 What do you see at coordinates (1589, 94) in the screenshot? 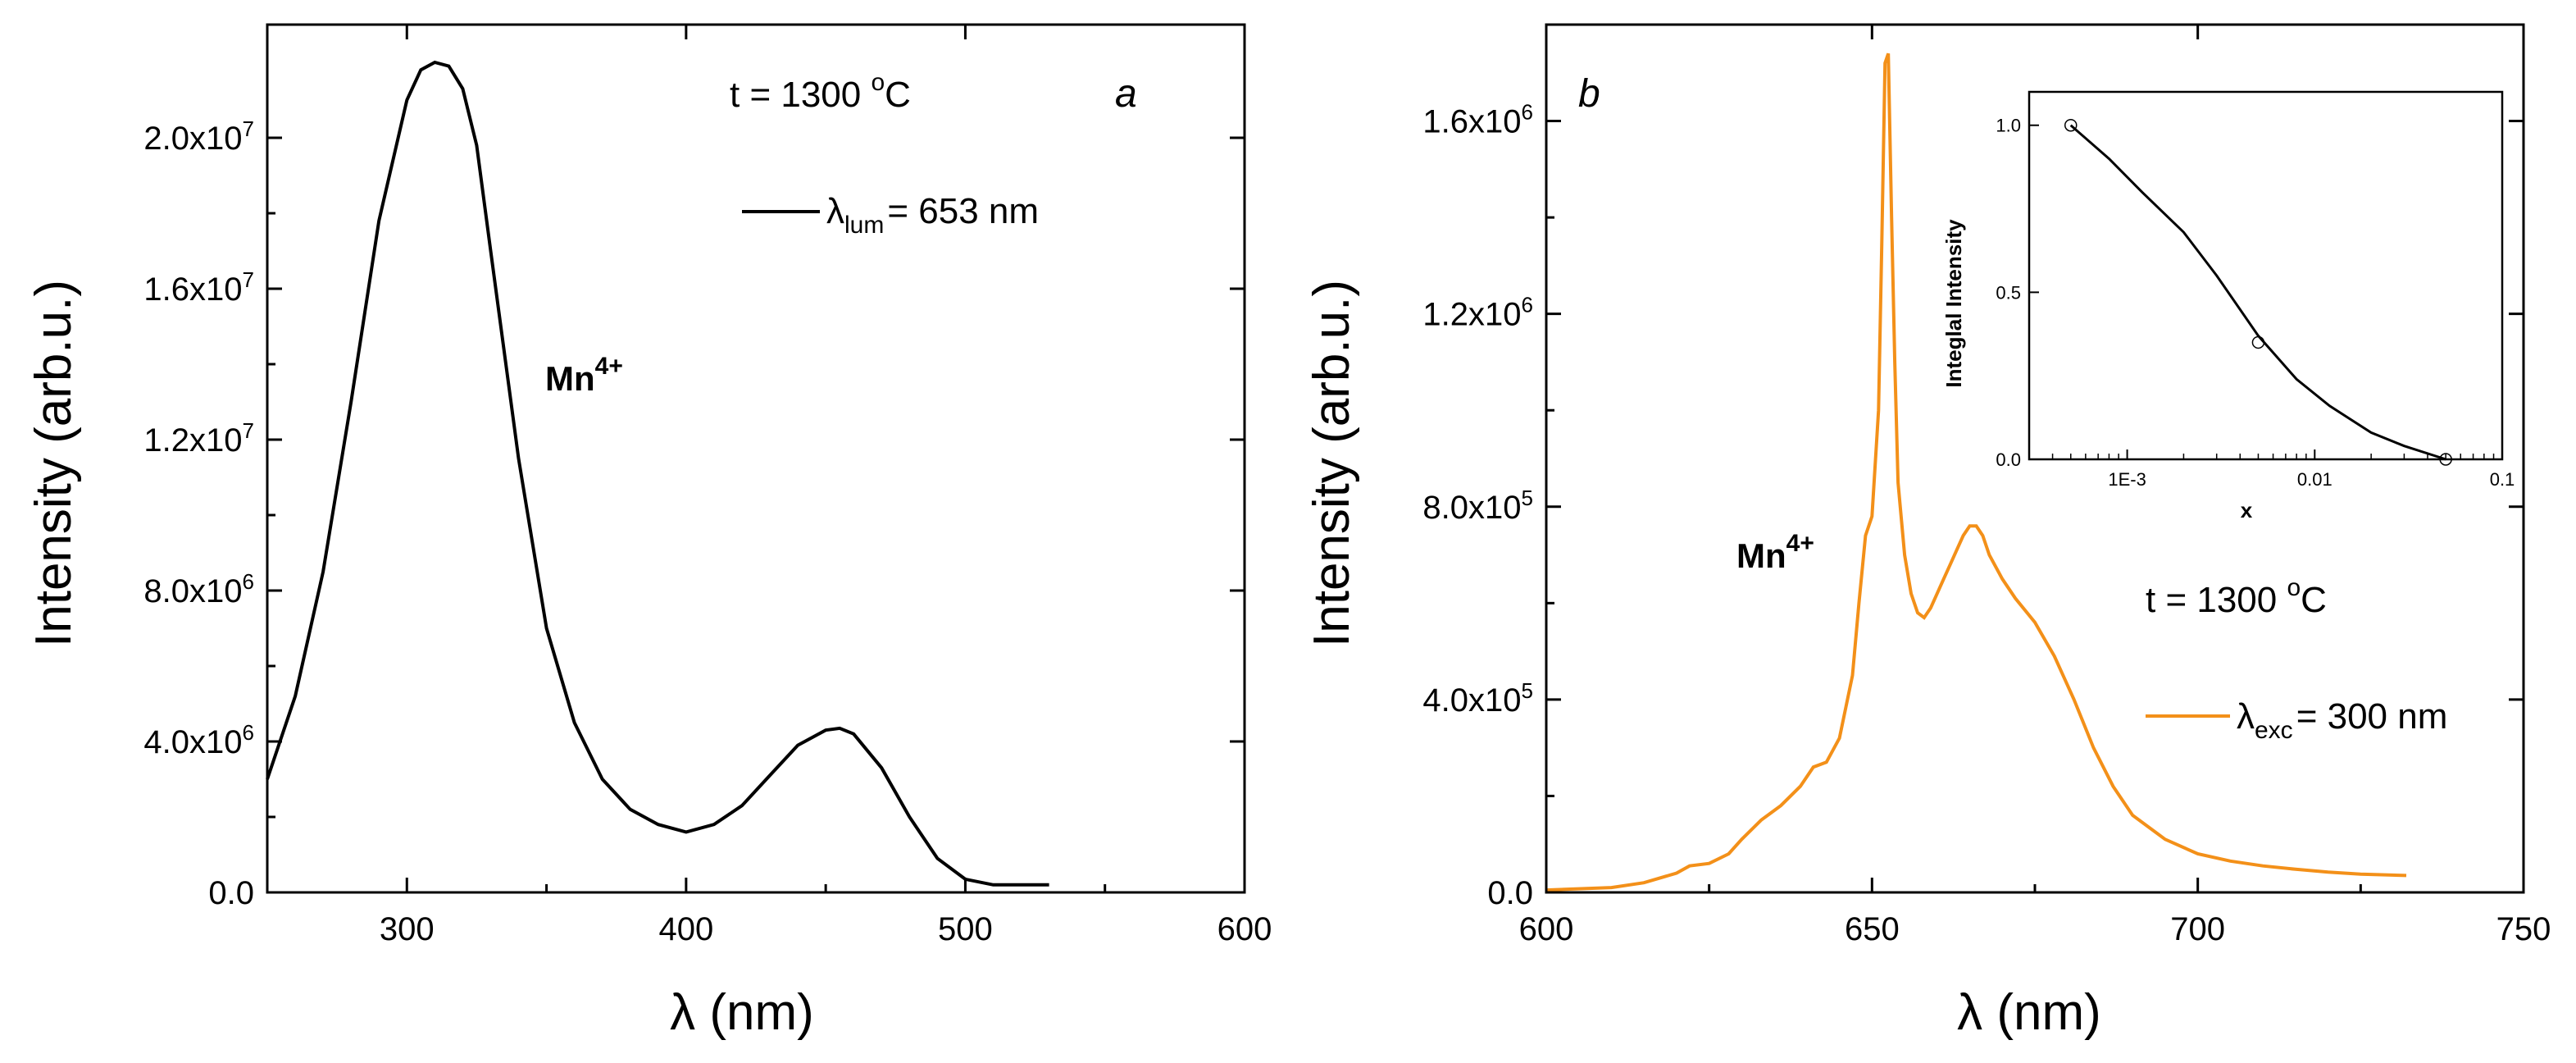
I see `panel-b-letter: b` at bounding box center [1589, 94].